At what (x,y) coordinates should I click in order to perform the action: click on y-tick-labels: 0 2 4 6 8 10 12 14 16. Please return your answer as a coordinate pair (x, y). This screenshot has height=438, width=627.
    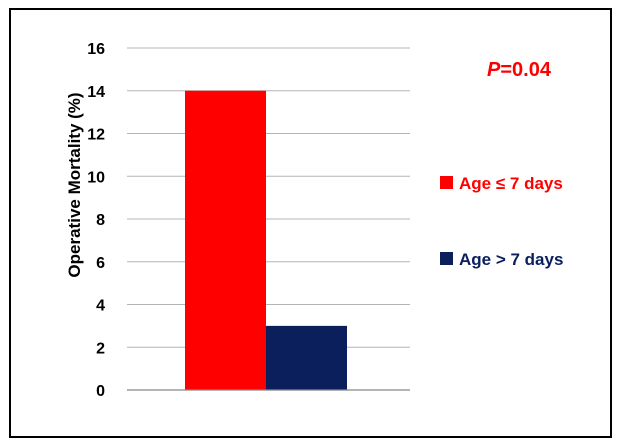
    Looking at the image, I should click on (96, 220).